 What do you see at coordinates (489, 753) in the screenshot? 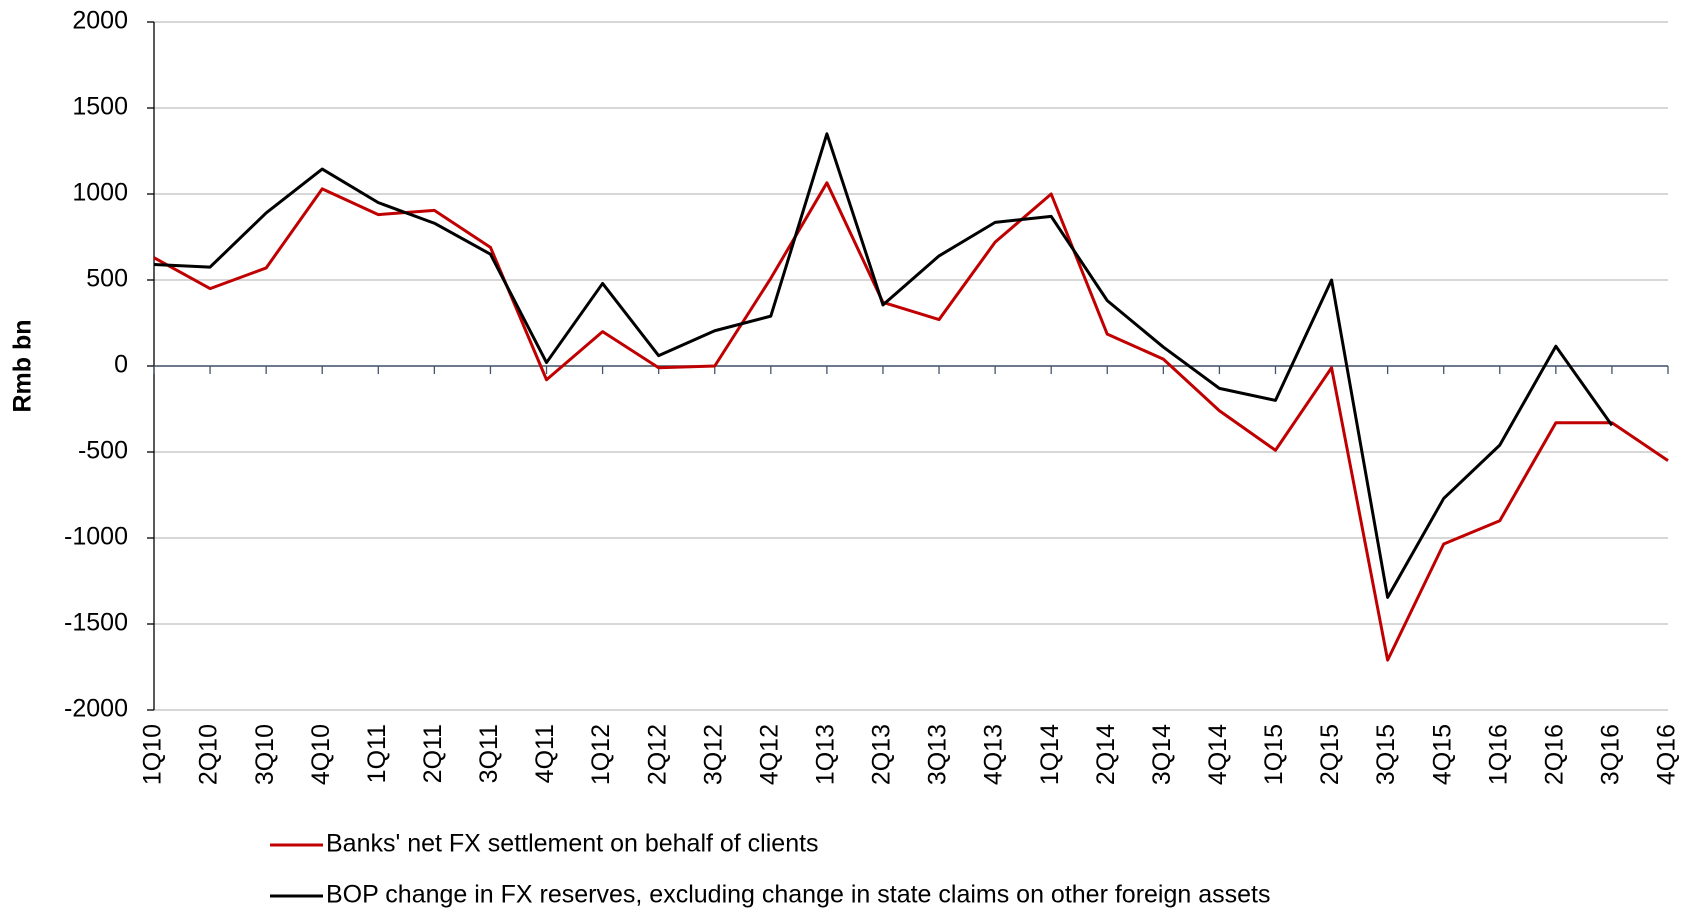
I see `x-tick-label: 3Q11` at bounding box center [489, 753].